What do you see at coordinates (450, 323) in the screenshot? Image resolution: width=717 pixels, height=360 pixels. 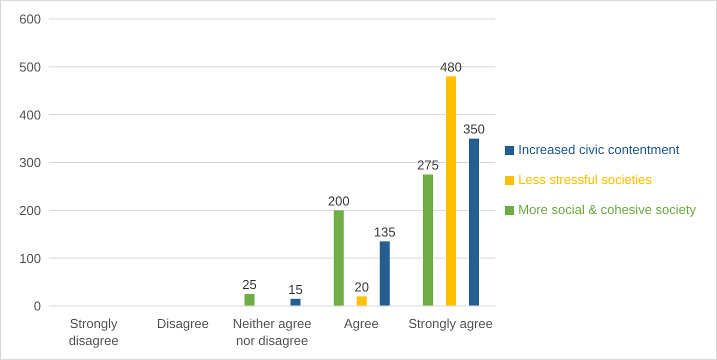 I see `x-tick-label: Strongly agree` at bounding box center [450, 323].